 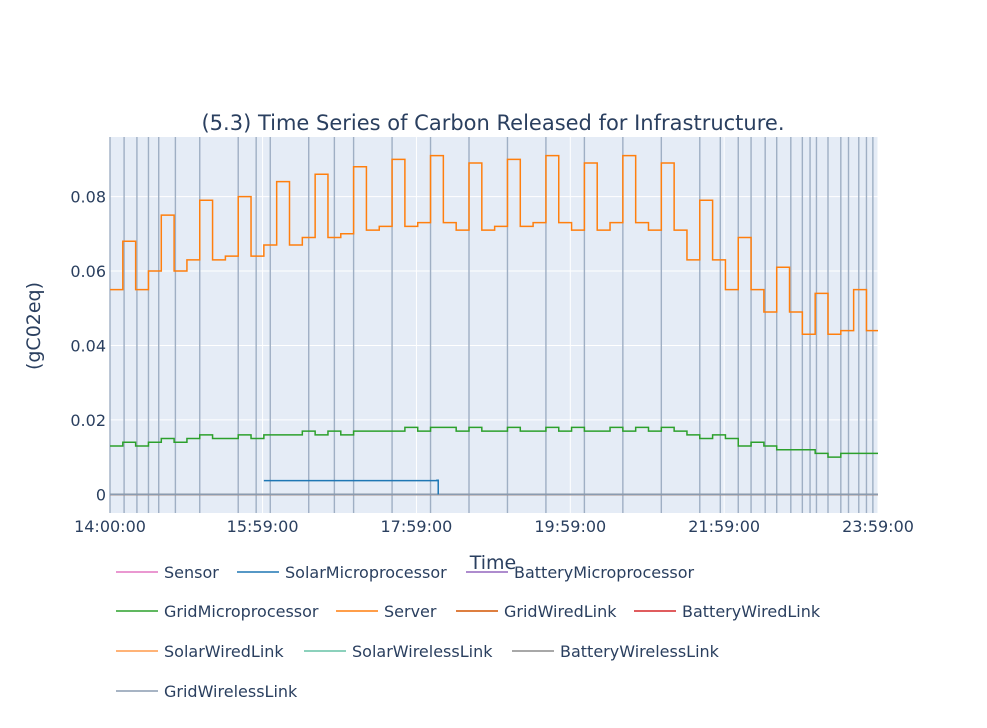 What do you see at coordinates (560, 611) in the screenshot?
I see `legend-label-GridWiredLink: GridWiredLink` at bounding box center [560, 611].